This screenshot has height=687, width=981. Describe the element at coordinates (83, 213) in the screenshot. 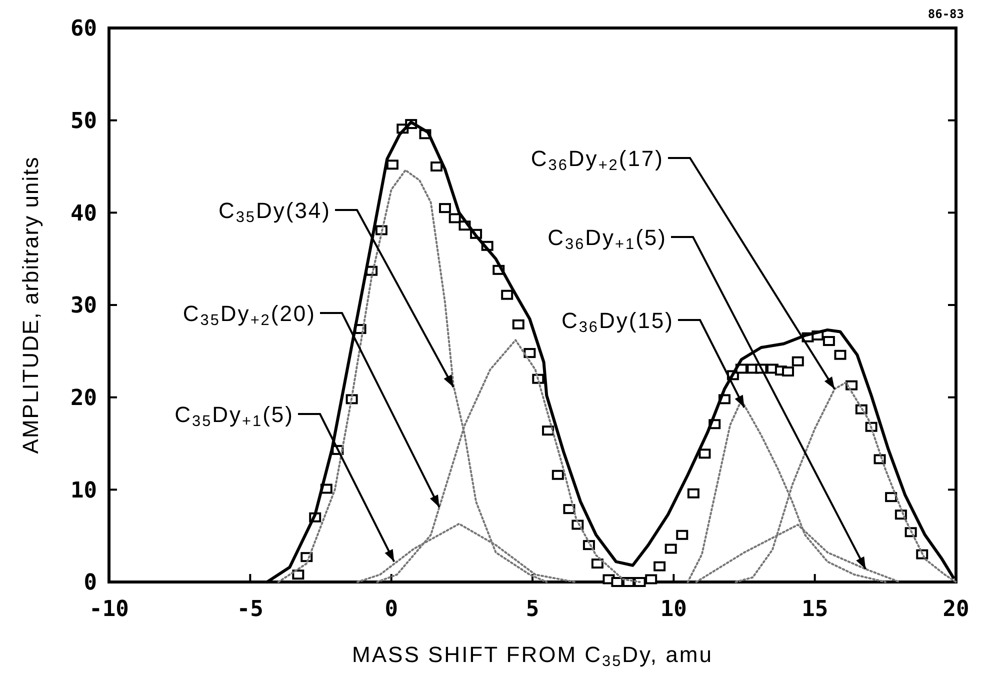

I see `y-tick-label: 40` at that location.